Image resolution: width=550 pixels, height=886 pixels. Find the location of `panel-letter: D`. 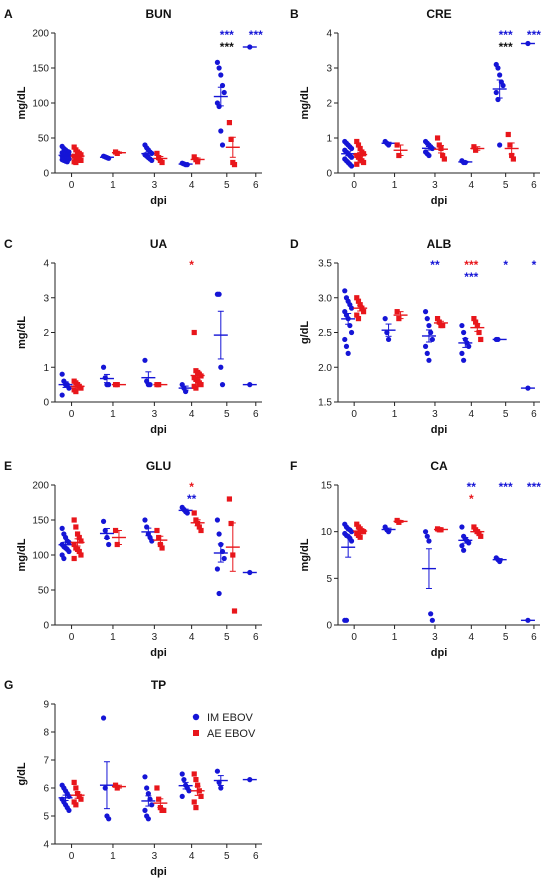

panel-letter: D is located at coordinates (294, 244).